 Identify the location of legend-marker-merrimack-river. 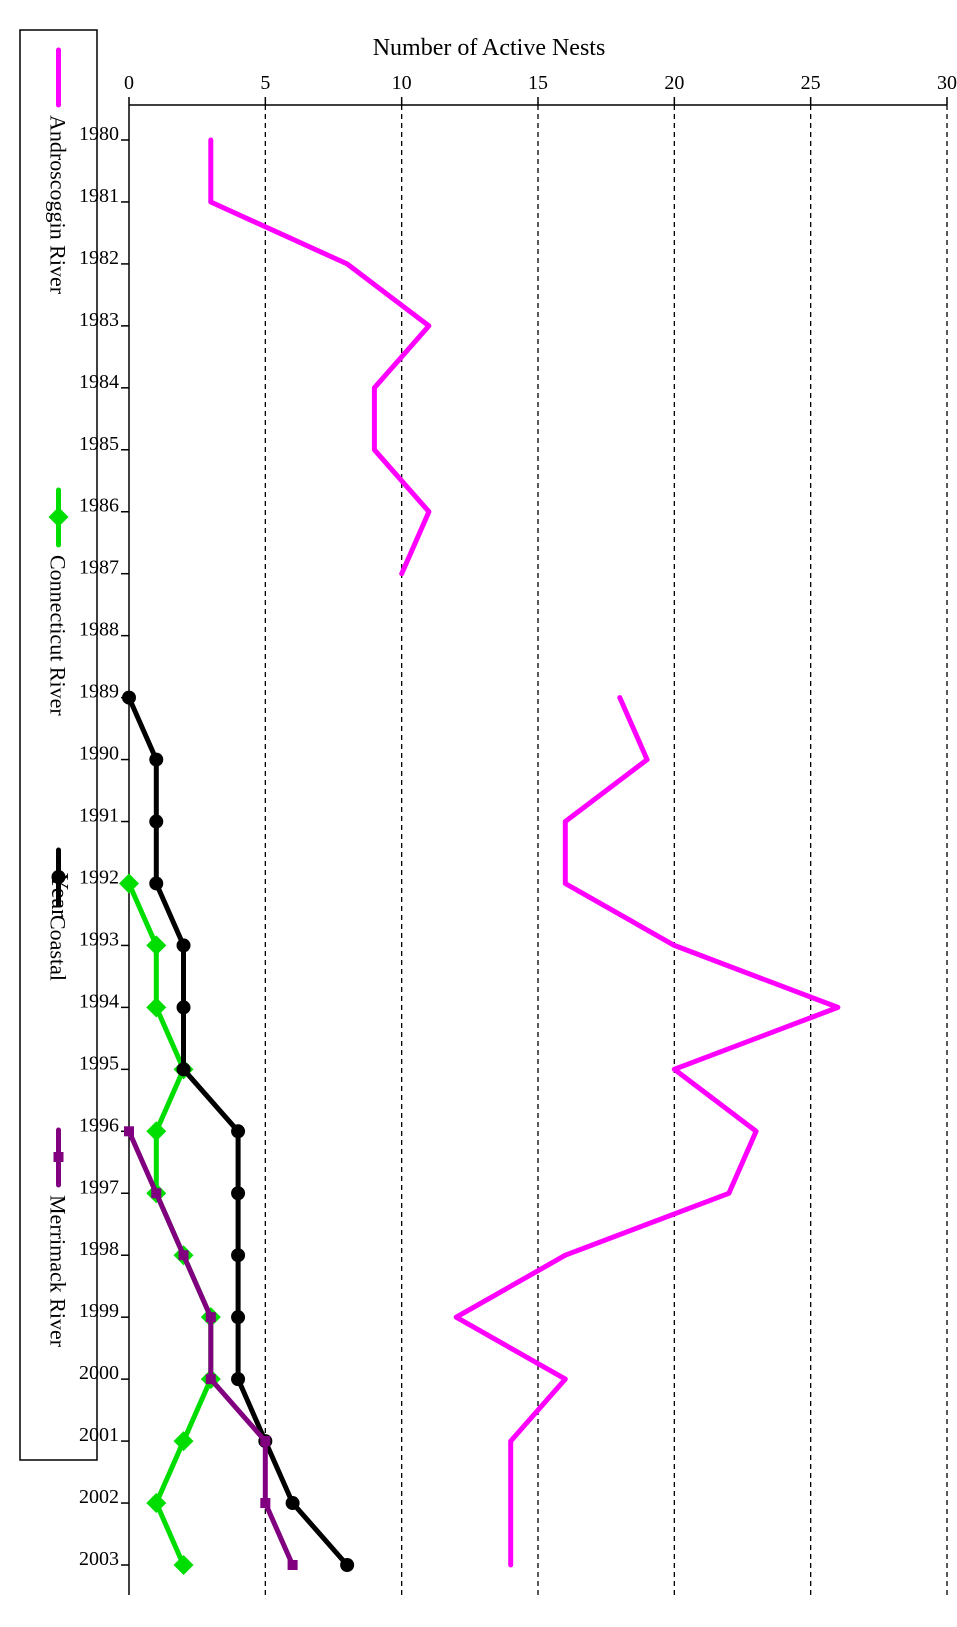
(58, 1157).